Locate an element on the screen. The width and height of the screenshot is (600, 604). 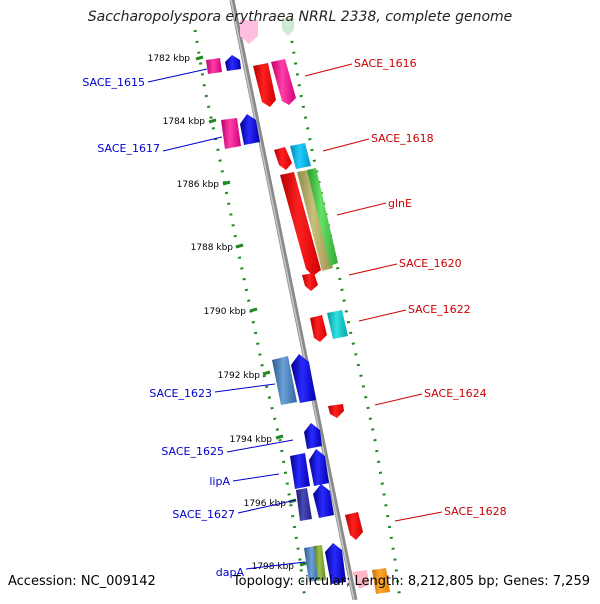
gene-label: SACE_1620 is located at coordinates (430, 263).